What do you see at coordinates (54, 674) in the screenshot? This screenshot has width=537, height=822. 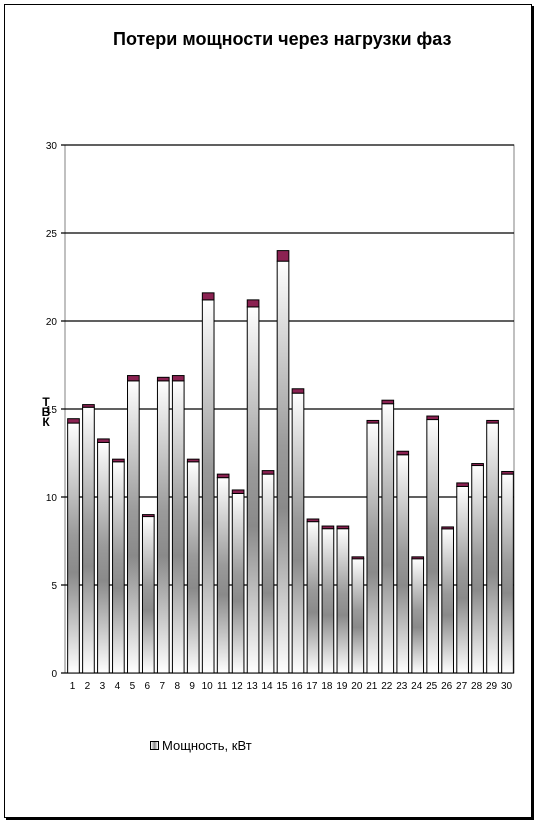 I see `y-tick-label: 0` at bounding box center [54, 674].